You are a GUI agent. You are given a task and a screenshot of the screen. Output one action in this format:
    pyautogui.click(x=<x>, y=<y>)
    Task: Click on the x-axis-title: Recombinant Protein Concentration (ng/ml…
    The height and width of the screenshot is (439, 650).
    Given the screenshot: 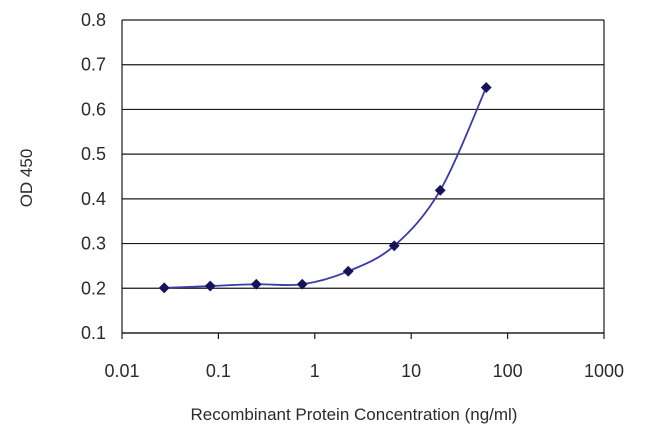 What is the action you would take?
    pyautogui.click(x=354, y=414)
    